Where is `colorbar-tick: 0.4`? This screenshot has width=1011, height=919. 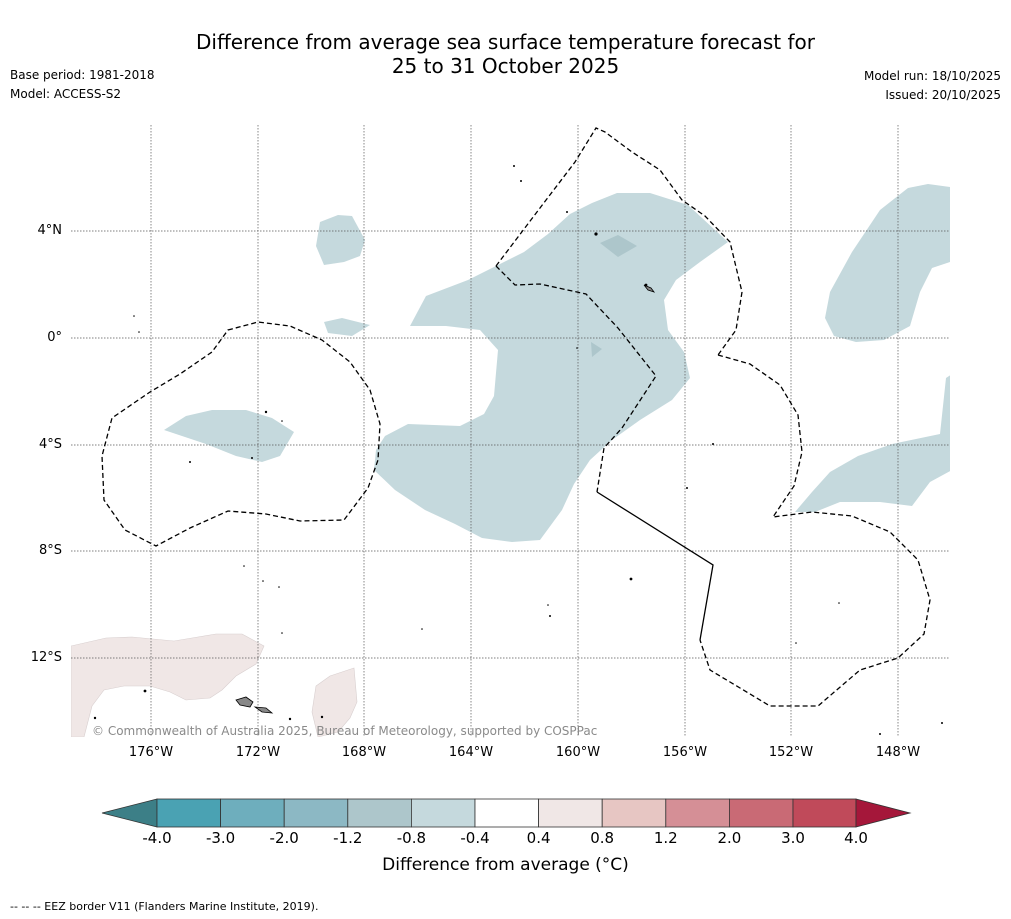
colorbar-tick: 0.4 is located at coordinates (538, 838).